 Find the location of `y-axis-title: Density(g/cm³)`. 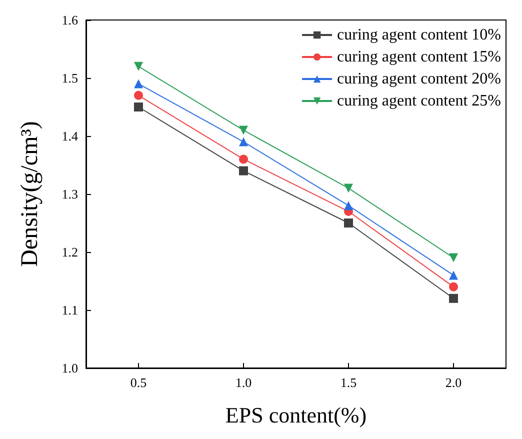

y-axis-title: Density(g/cm³) is located at coordinates (30, 194).